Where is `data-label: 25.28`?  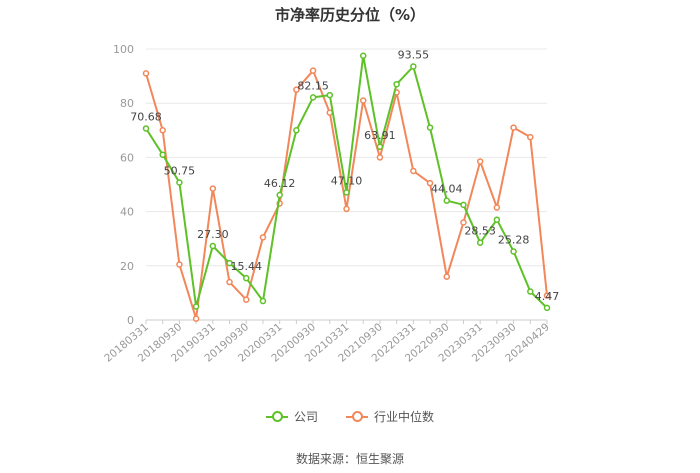
data-label: 25.28 is located at coordinates (514, 239).